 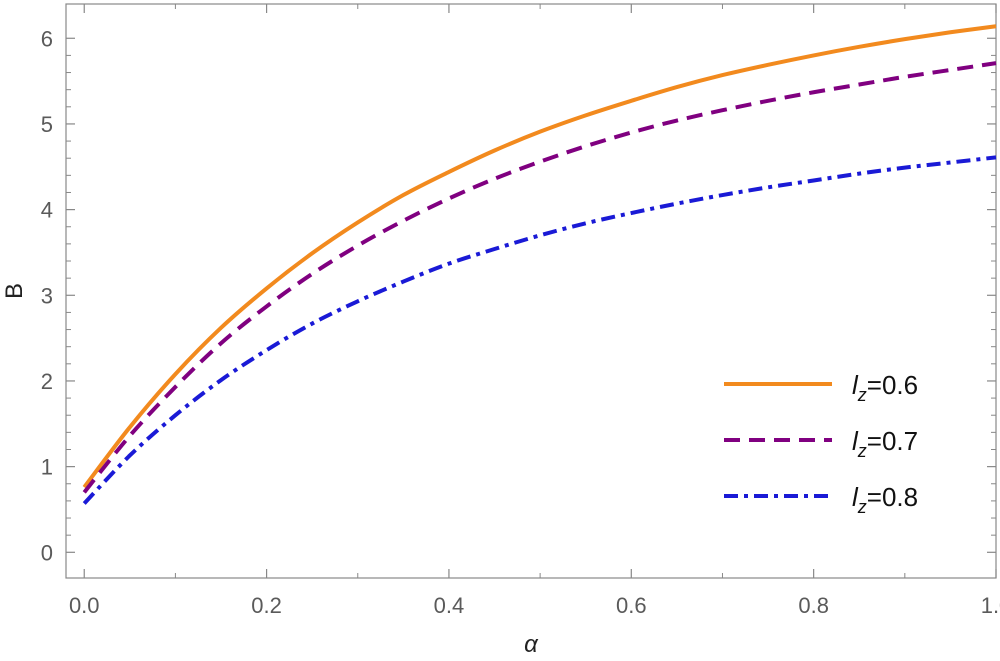 I want to click on x-tick-label: 1.0, so click(x=990, y=605).